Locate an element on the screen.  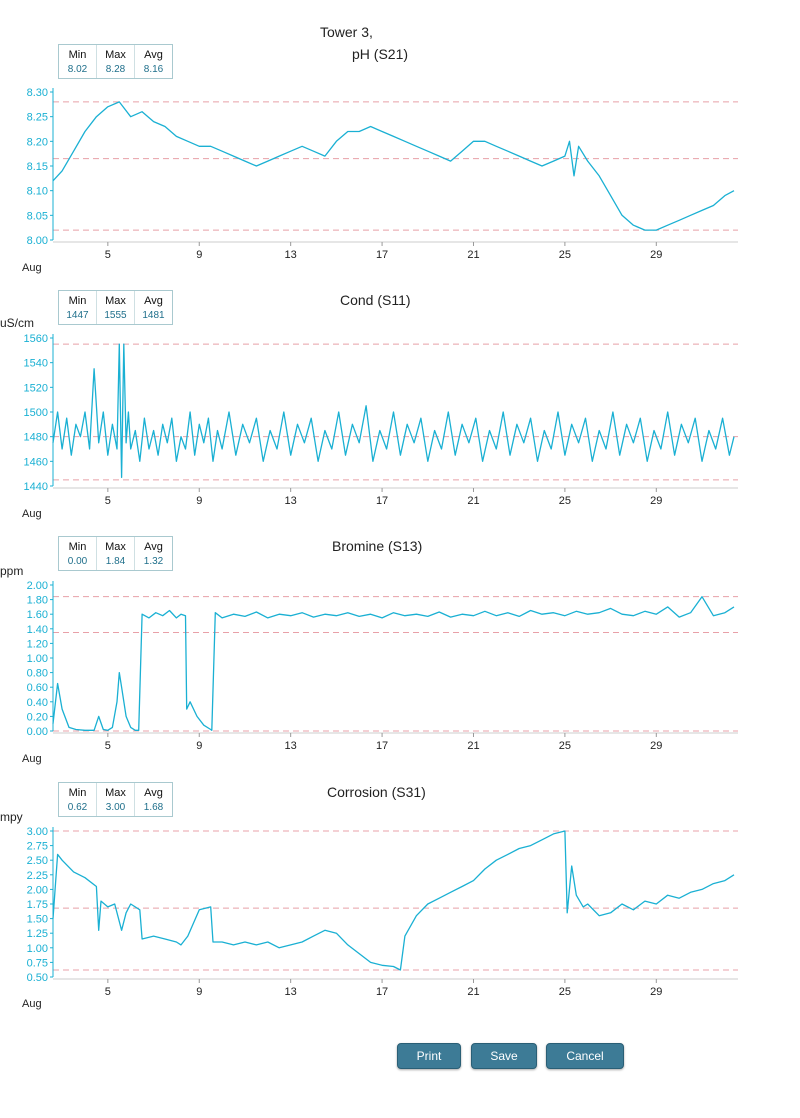
chart-title-line1: Tower 3, is located at coordinates (346, 32).